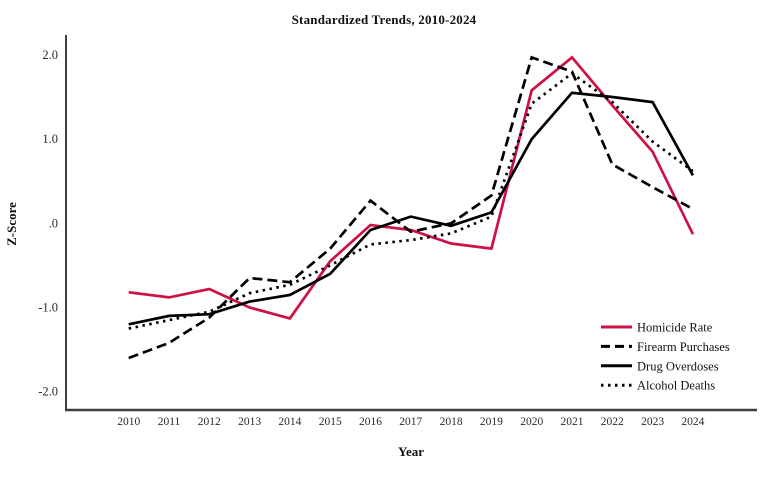 The image size is (768, 489). I want to click on x-tick-label: 2010, so click(128, 422).